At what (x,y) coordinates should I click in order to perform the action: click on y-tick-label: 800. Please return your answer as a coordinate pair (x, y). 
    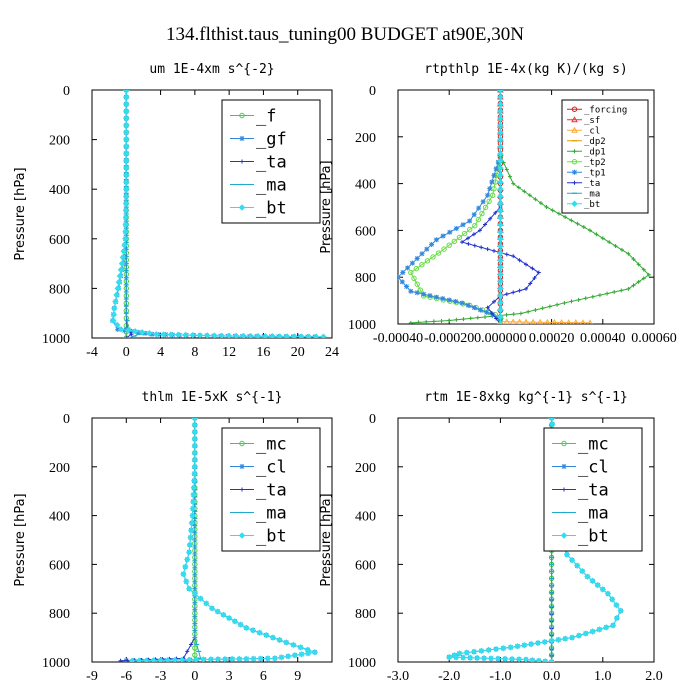
    Looking at the image, I should click on (365, 614).